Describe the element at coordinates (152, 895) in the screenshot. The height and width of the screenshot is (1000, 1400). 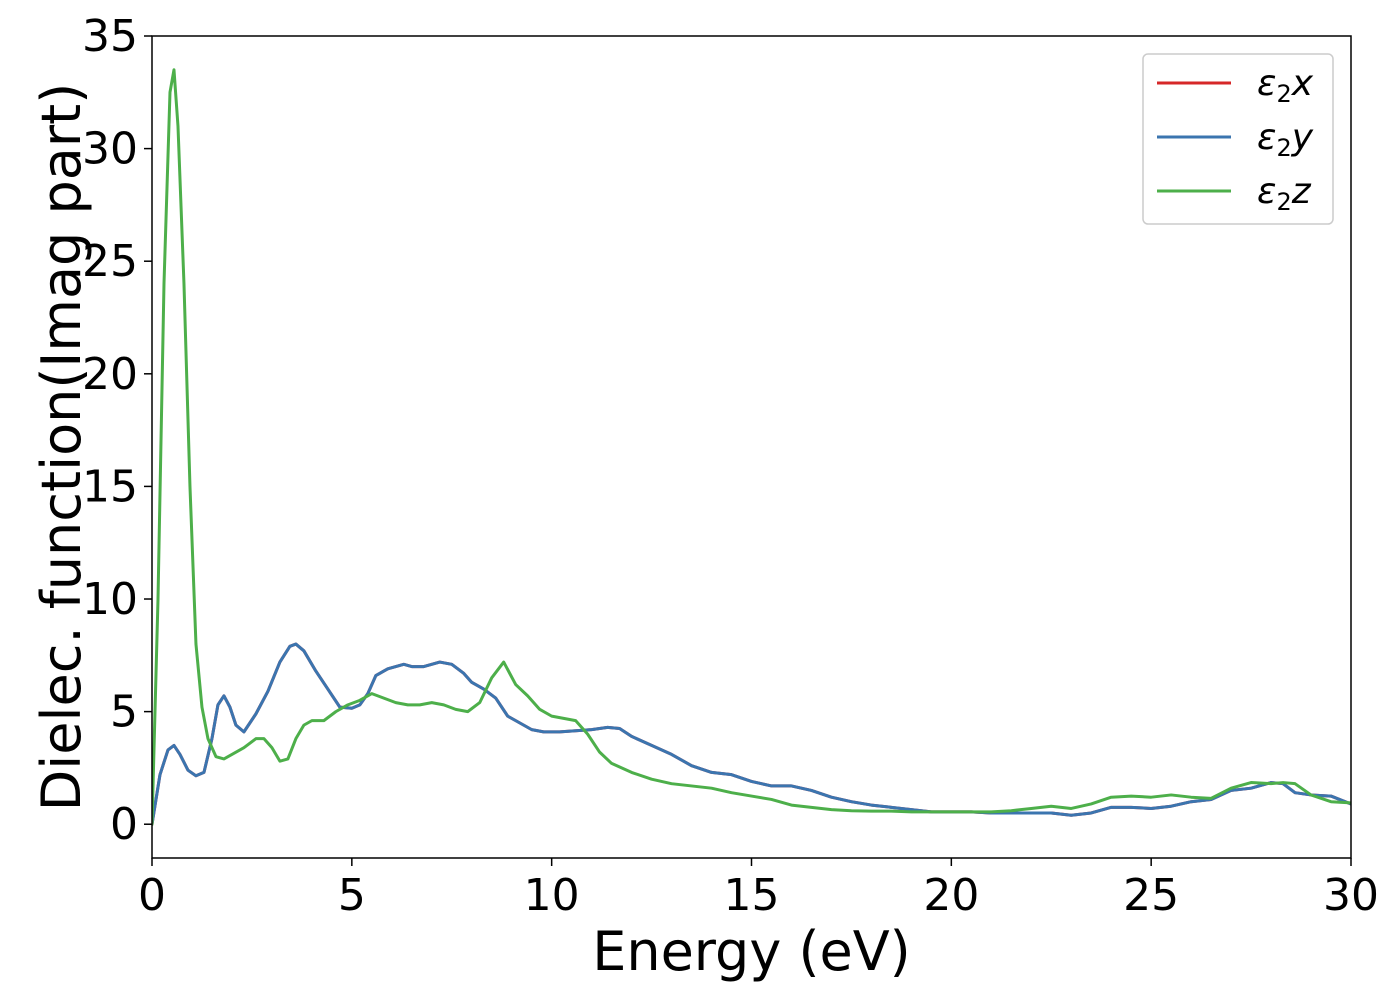
I see `x-tick-label: 0` at that location.